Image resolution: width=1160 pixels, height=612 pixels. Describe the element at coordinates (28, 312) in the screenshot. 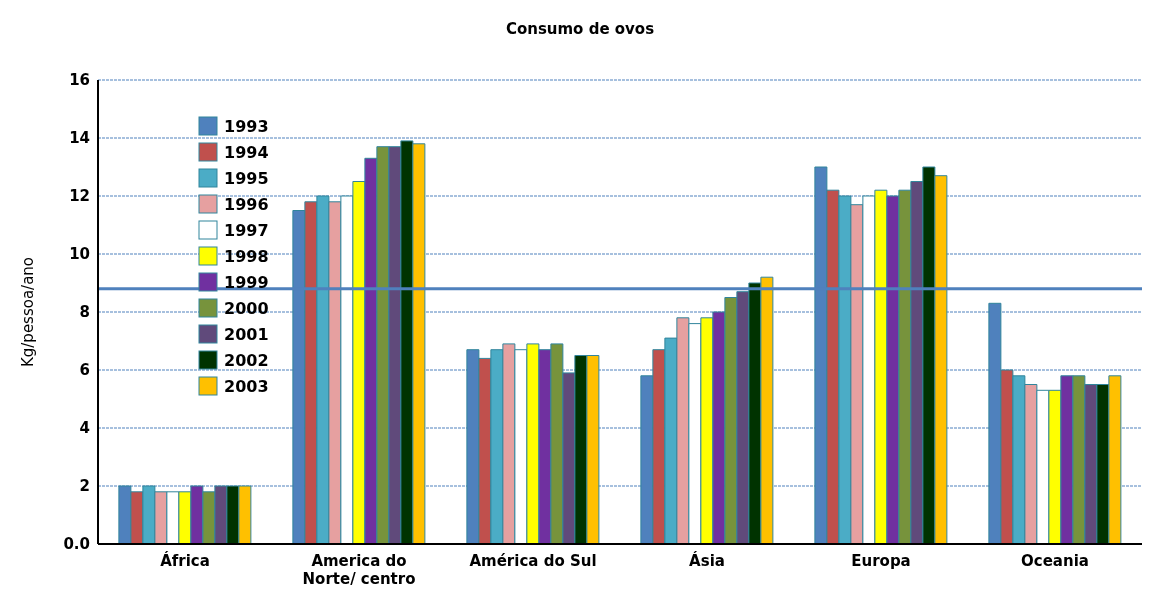

I see `y-axis-title: Kg/pessoa/ano` at that location.